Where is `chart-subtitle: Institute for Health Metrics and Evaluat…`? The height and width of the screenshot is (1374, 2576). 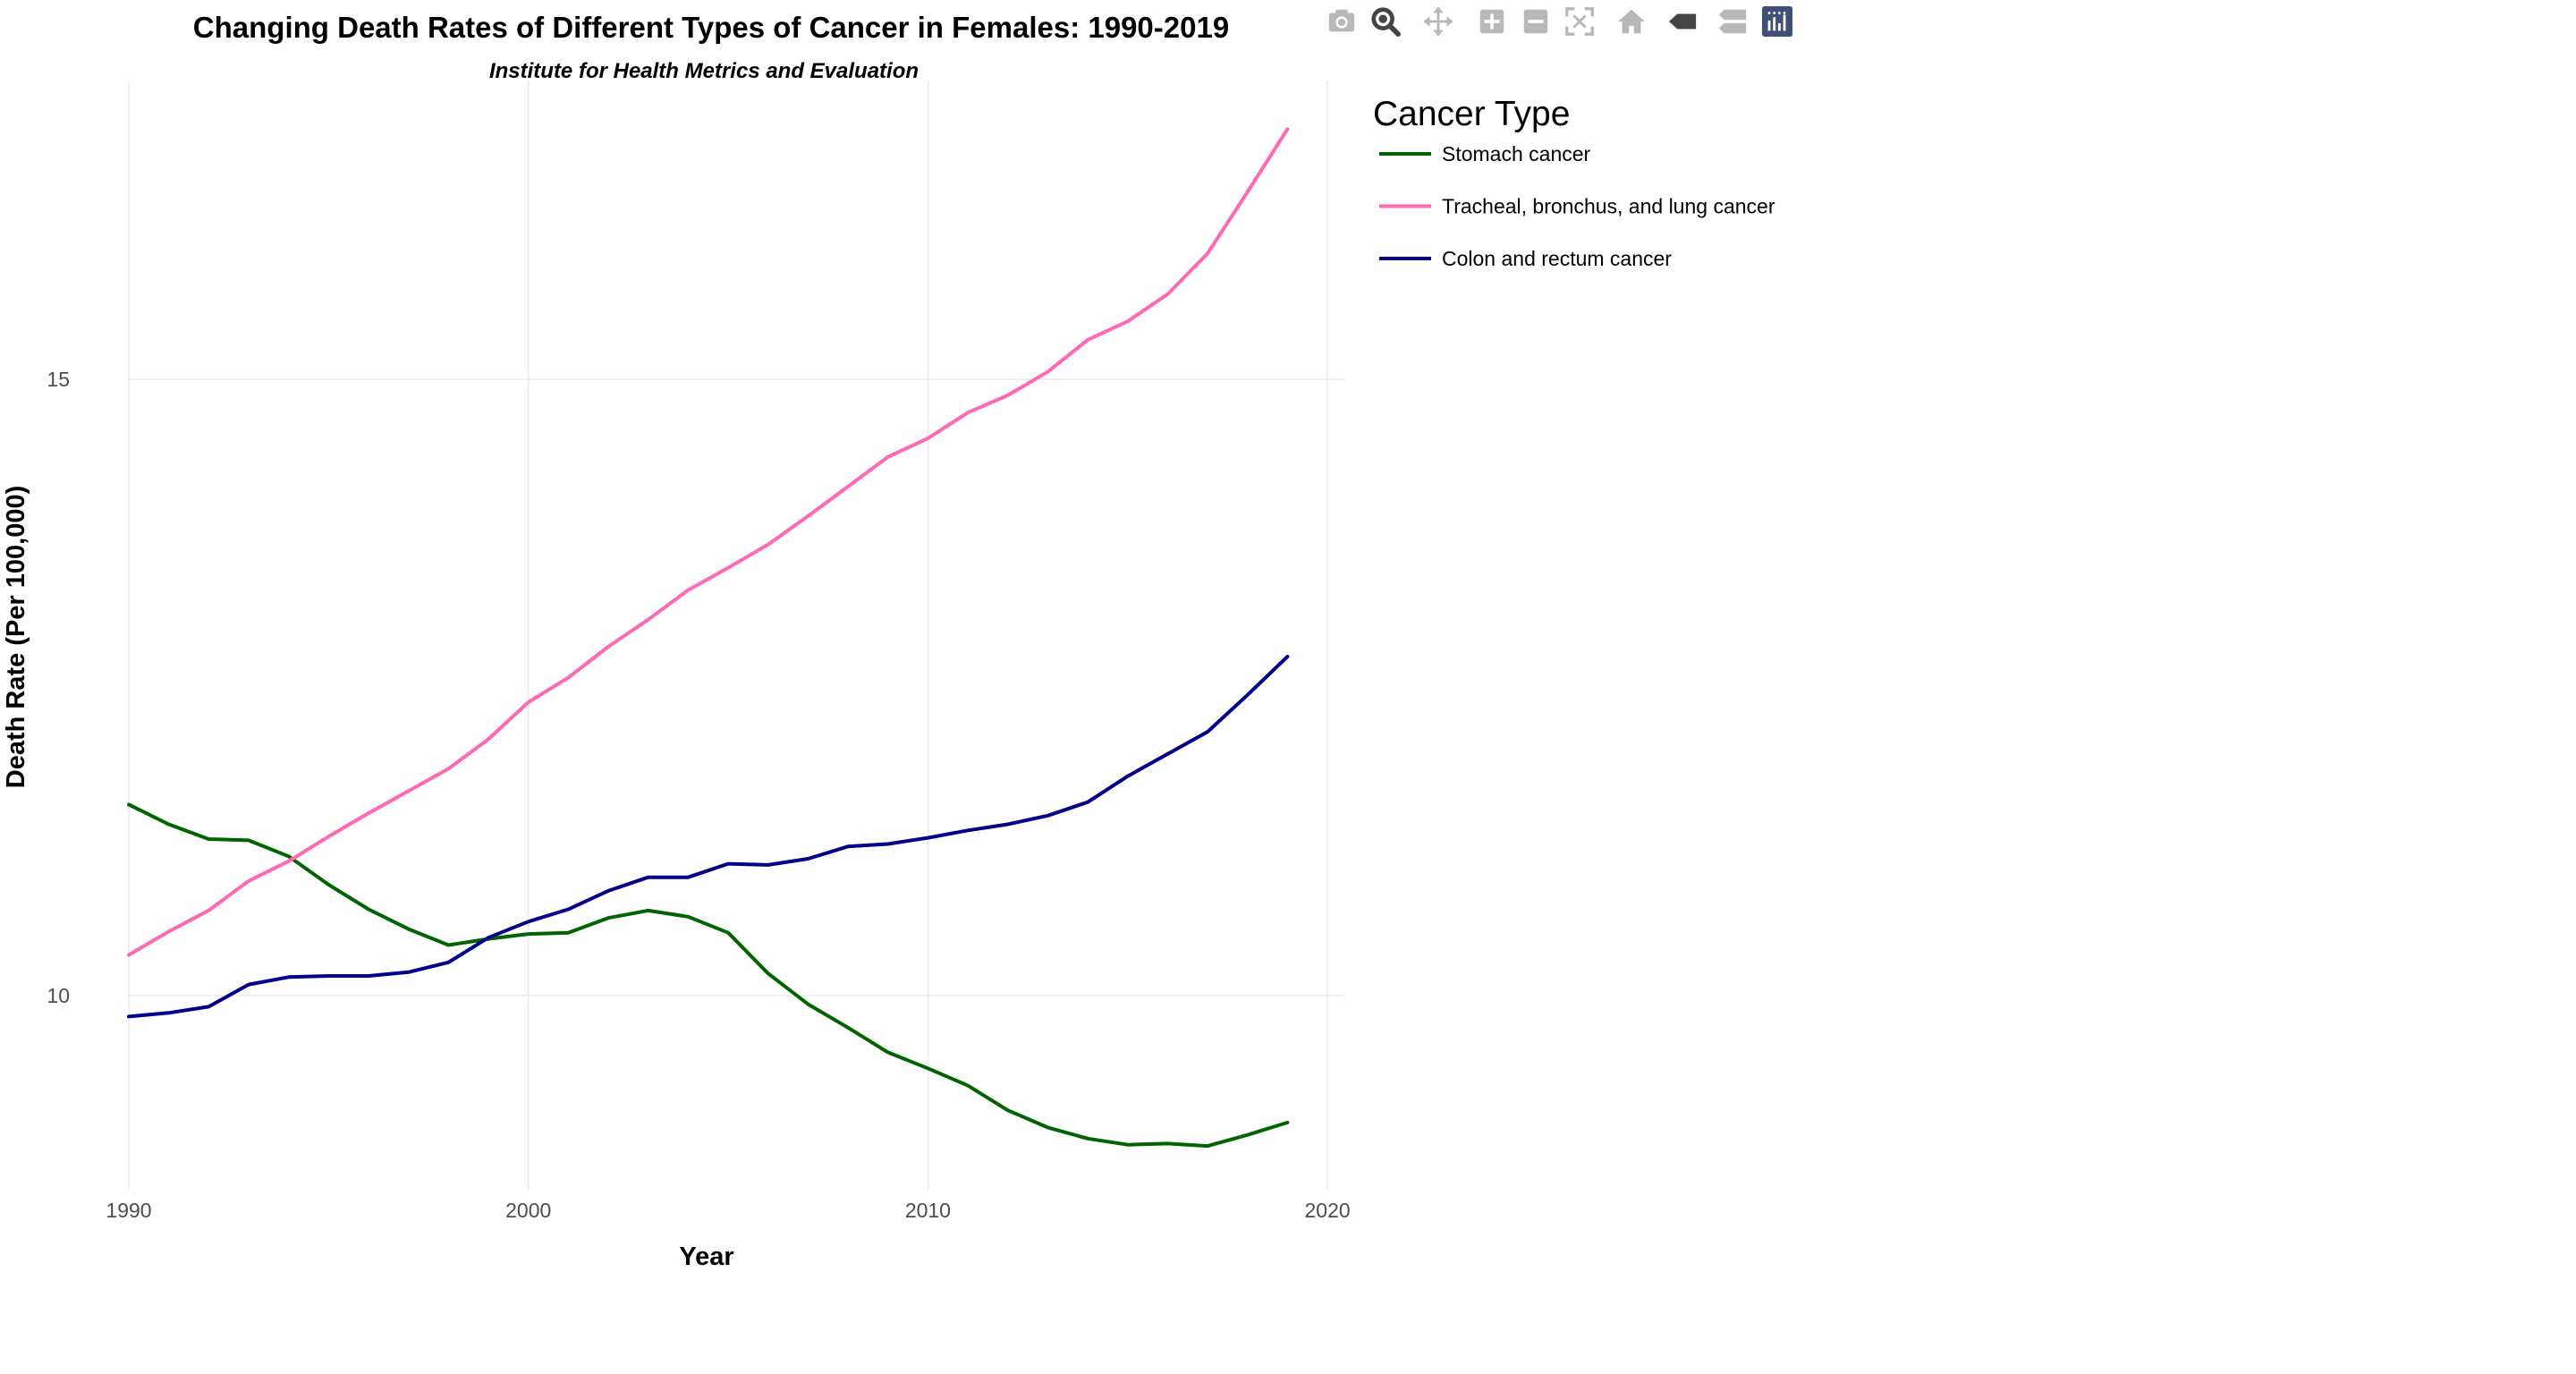
chart-subtitle: Institute for Health Metrics and Evaluat… is located at coordinates (704, 71).